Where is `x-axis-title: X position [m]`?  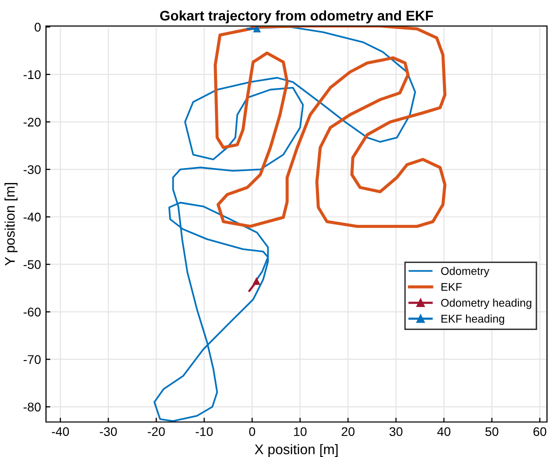
x-axis-title: X position [m] is located at coordinates (296, 450).